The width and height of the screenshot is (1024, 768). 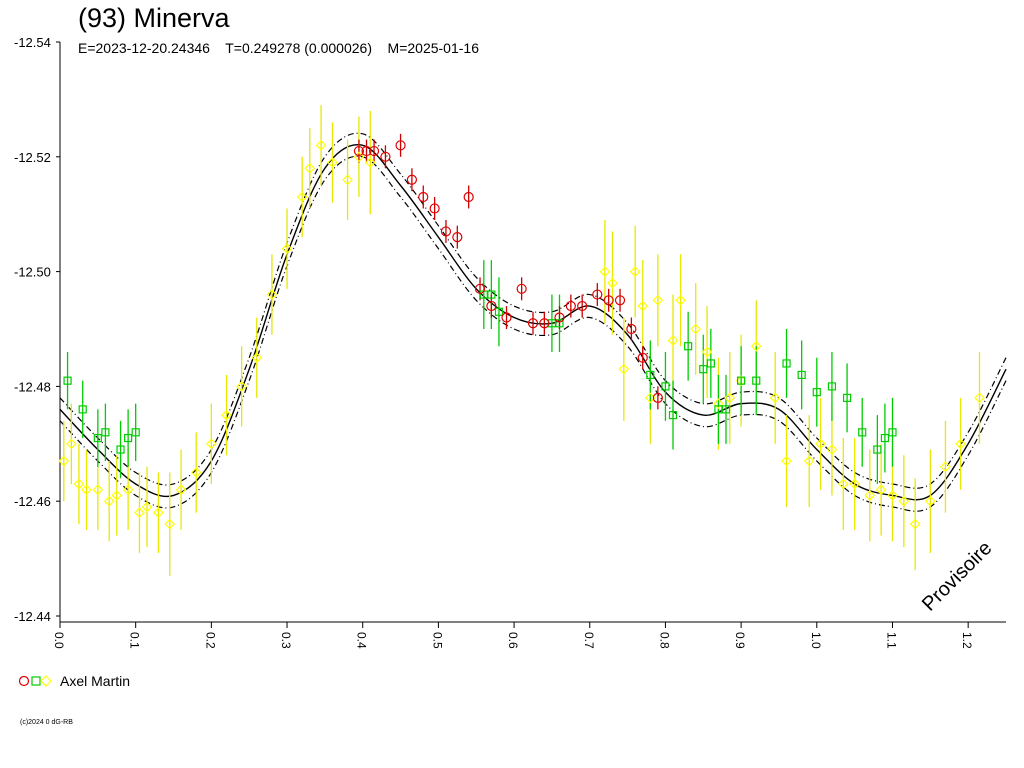 I want to click on legend-markers, so click(x=35, y=681).